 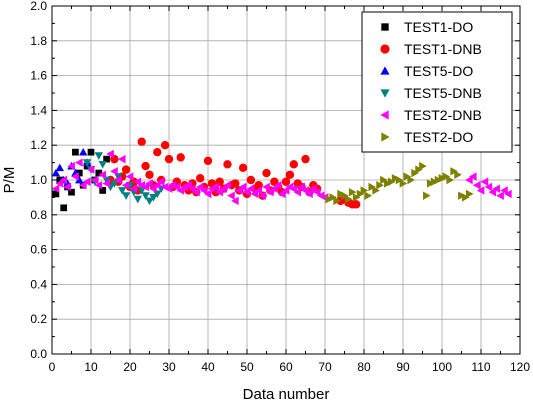 What do you see at coordinates (385, 27) in the screenshot?
I see `legend-marker-test1-do` at bounding box center [385, 27].